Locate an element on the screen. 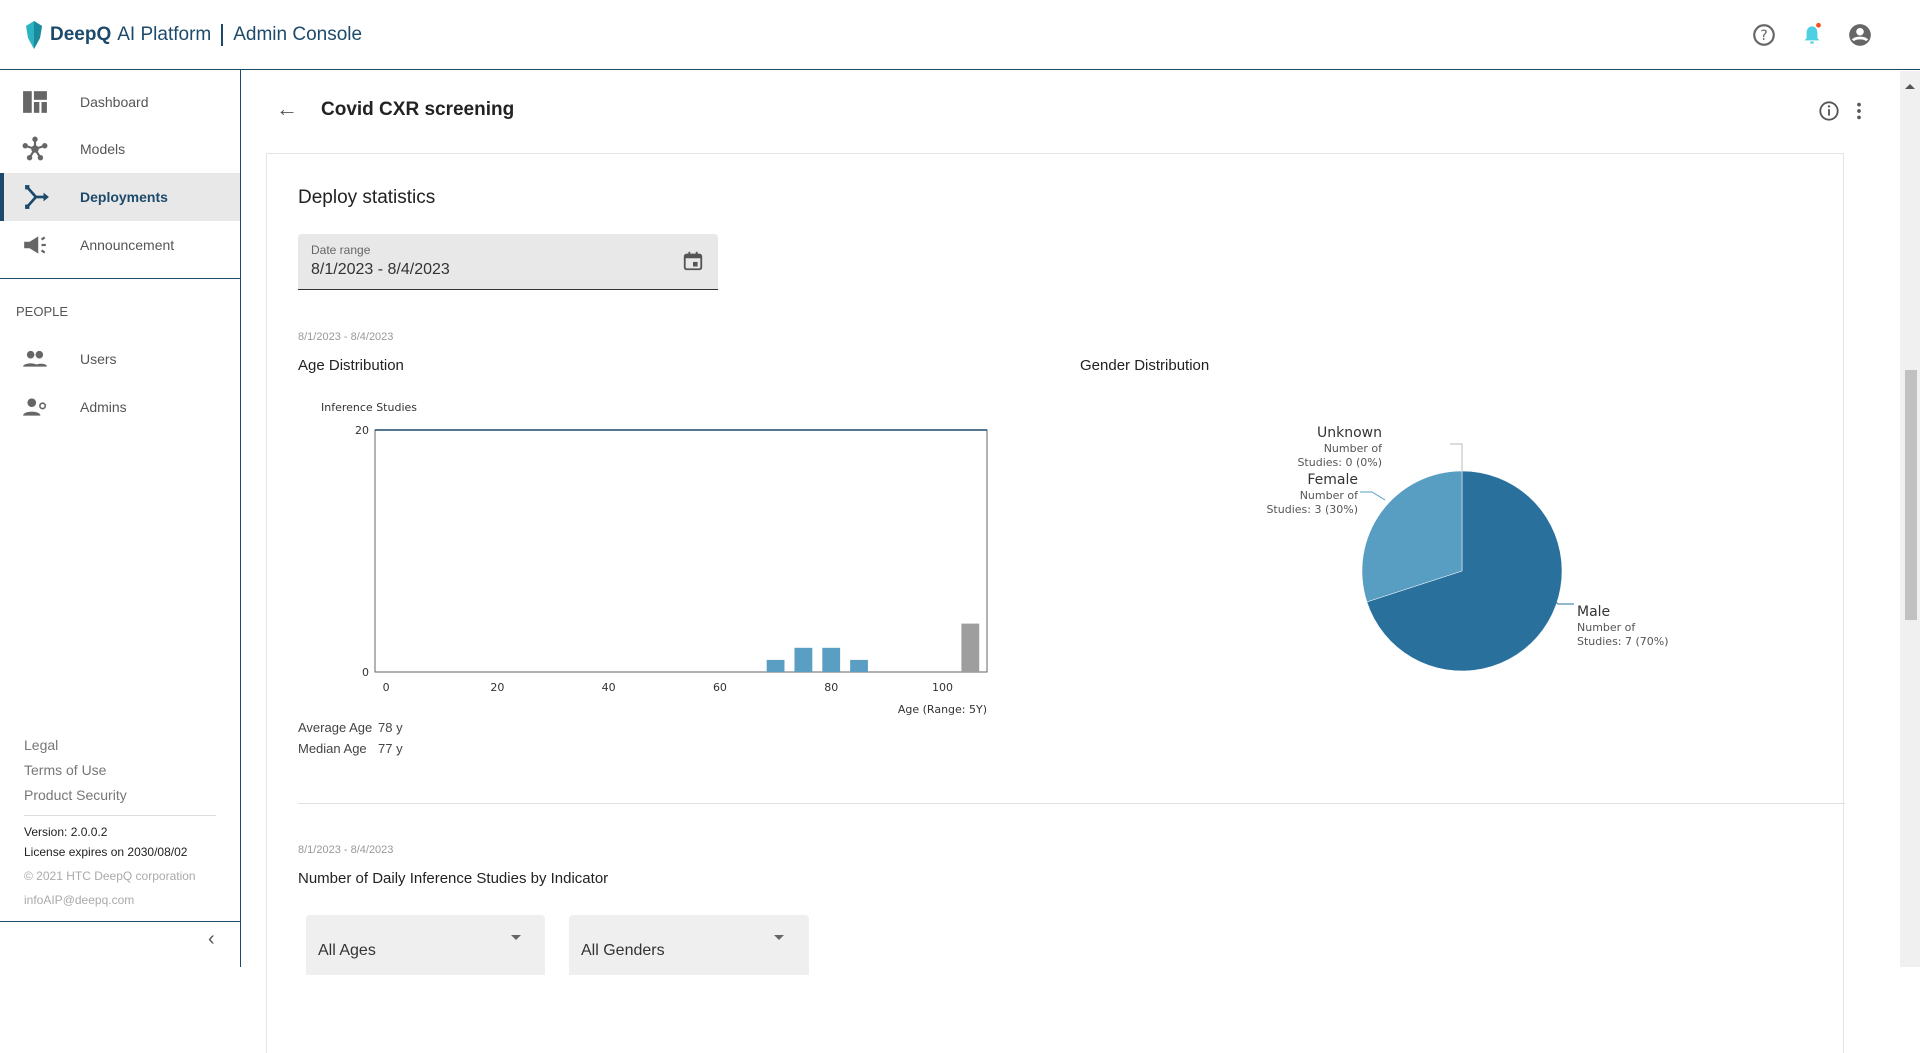 The height and width of the screenshot is (1053, 1920). sidebar-item-deployments: Deployments is located at coordinates (120, 197).